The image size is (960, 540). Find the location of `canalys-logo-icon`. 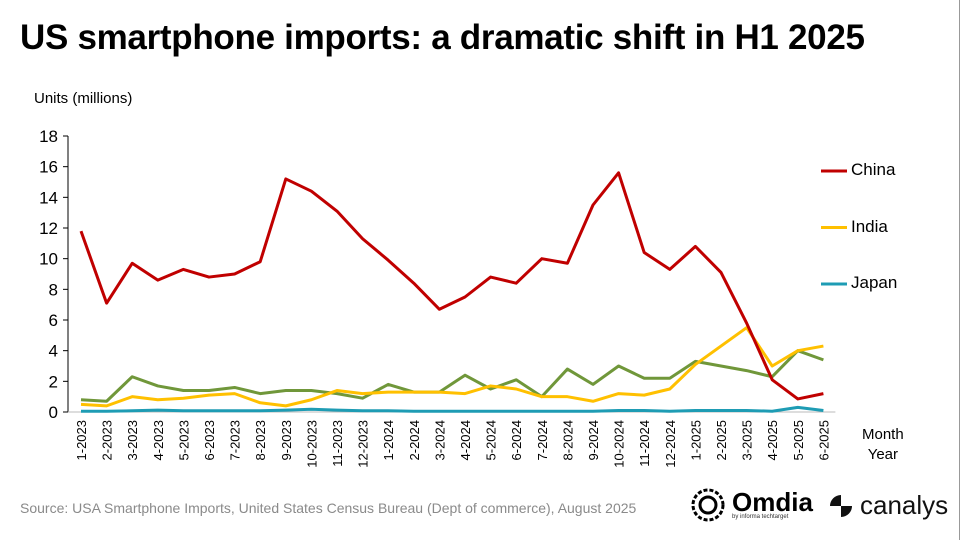

canalys-logo-icon is located at coordinates (841, 505).